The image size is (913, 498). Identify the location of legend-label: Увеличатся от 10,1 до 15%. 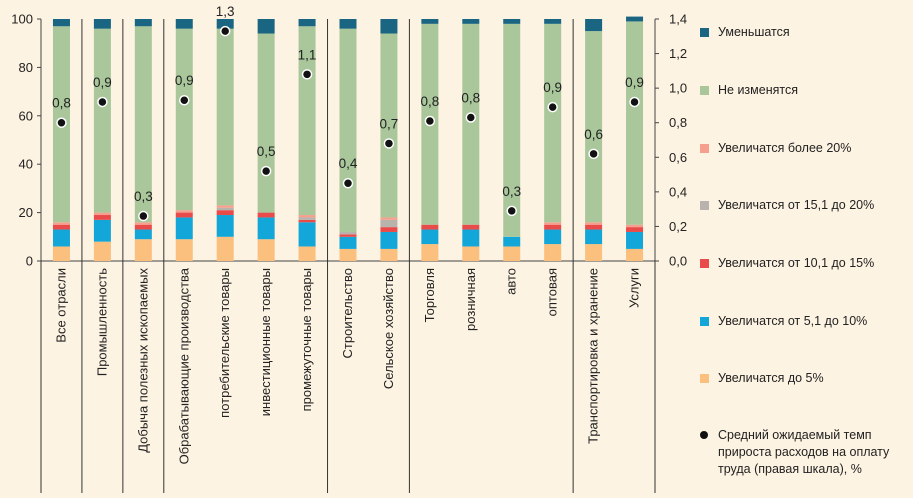
(796, 263).